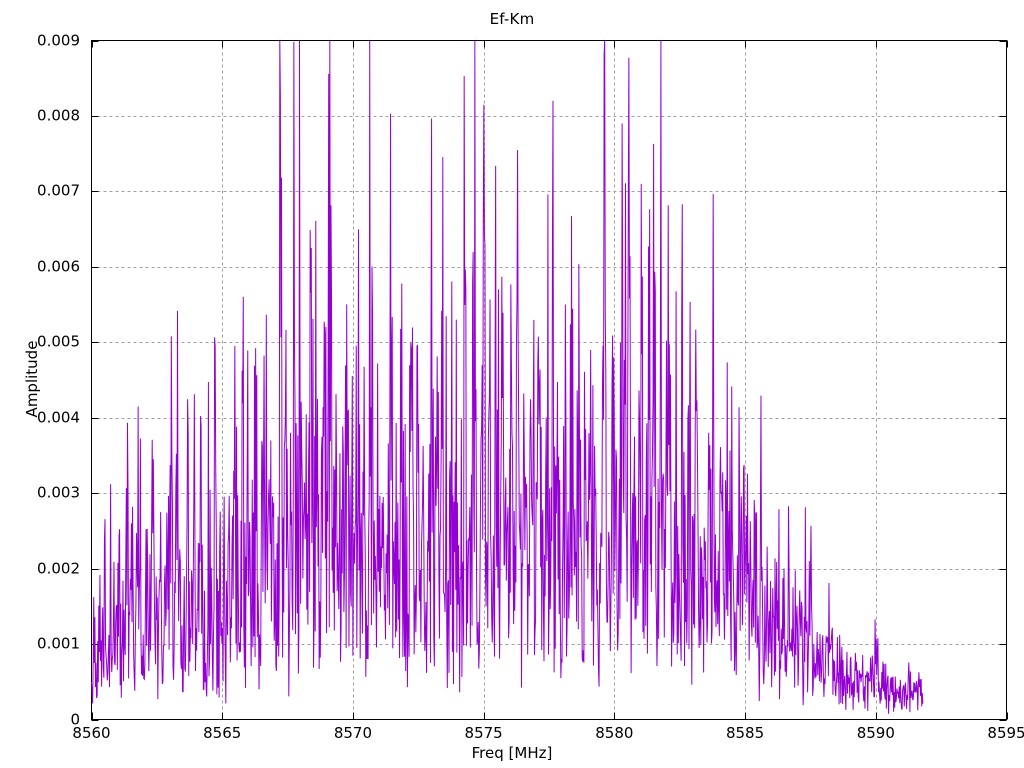 The image size is (1024, 768). What do you see at coordinates (512, 738) in the screenshot?
I see `x-axis-tick-labels: 8560 8565 8570 8575 8580 8585 8590 8595` at bounding box center [512, 738].